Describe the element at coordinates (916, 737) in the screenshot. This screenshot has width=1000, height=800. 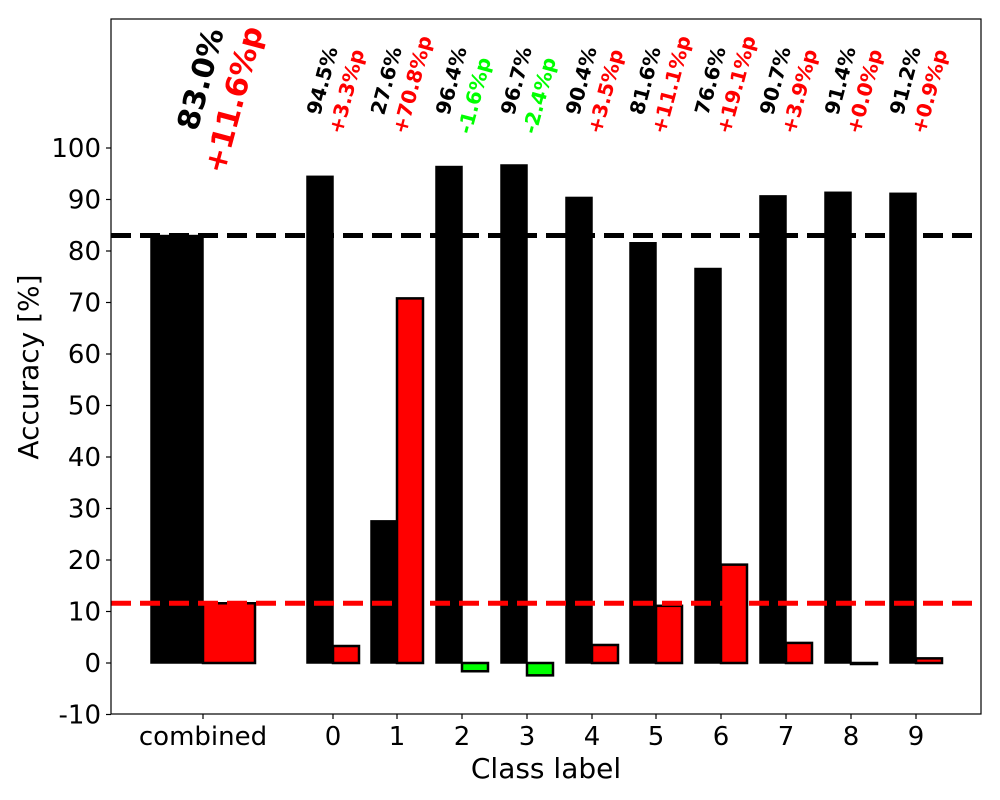
I see `x-tick-label-9: 9` at that location.